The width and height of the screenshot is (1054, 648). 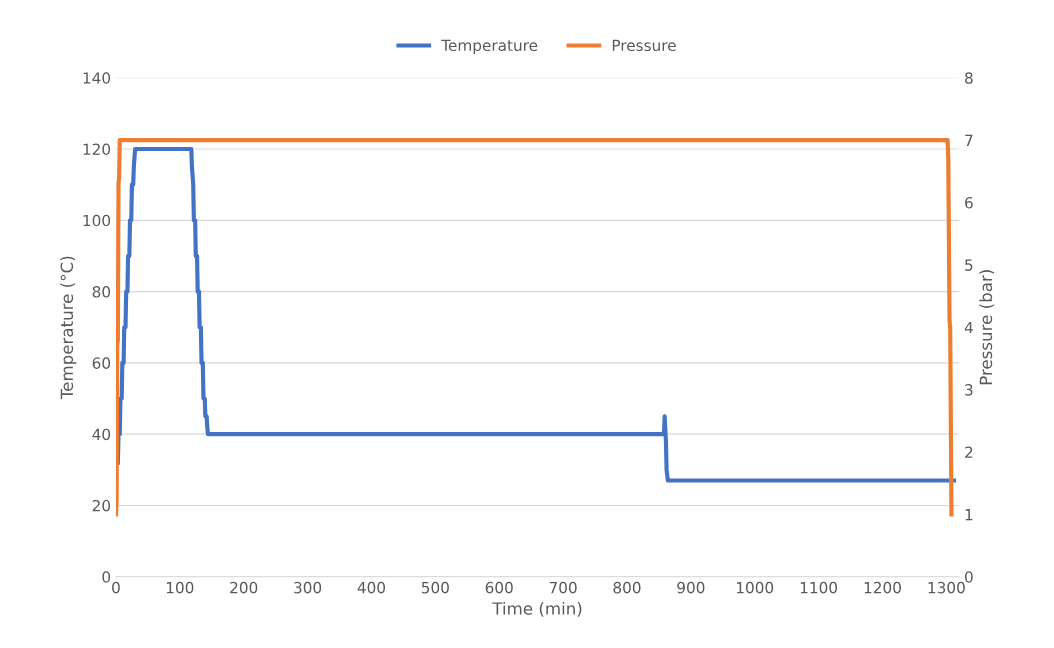 I want to click on x-tick-label: 700, so click(x=563, y=587).